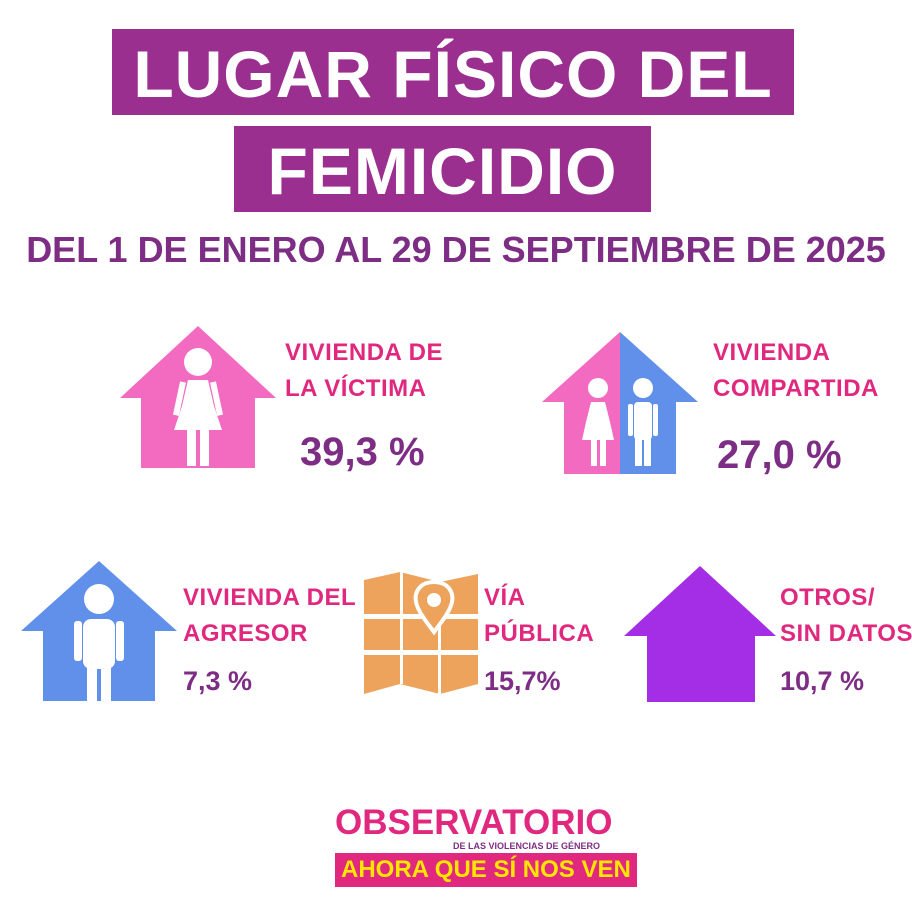 The width and height of the screenshot is (912, 912). I want to click on label-otros-sin-datos: OTROS/ SIN DATOS, so click(846, 615).